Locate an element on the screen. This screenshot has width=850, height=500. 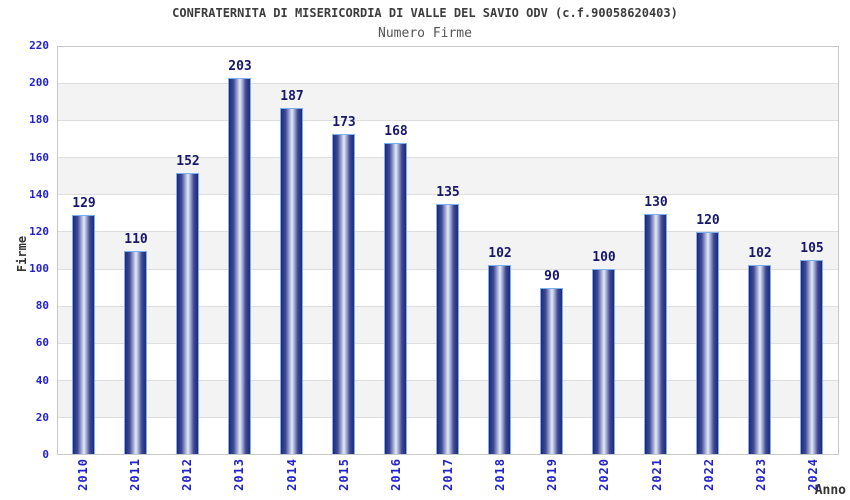
x-tick-label: 2014 is located at coordinates (291, 474).